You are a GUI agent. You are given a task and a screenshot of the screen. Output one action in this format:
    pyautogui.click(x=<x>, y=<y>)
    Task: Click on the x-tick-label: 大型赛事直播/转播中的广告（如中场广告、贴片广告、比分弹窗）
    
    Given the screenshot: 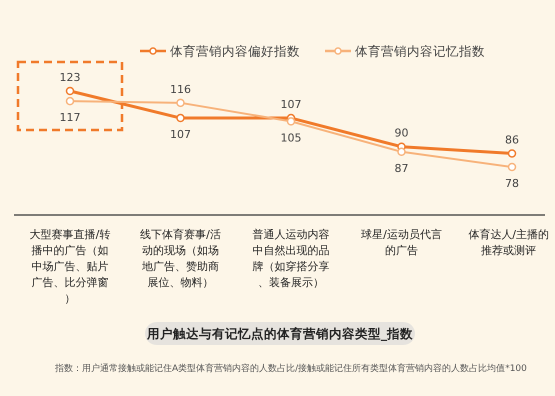 What is the action you would take?
    pyautogui.click(x=70, y=266)
    